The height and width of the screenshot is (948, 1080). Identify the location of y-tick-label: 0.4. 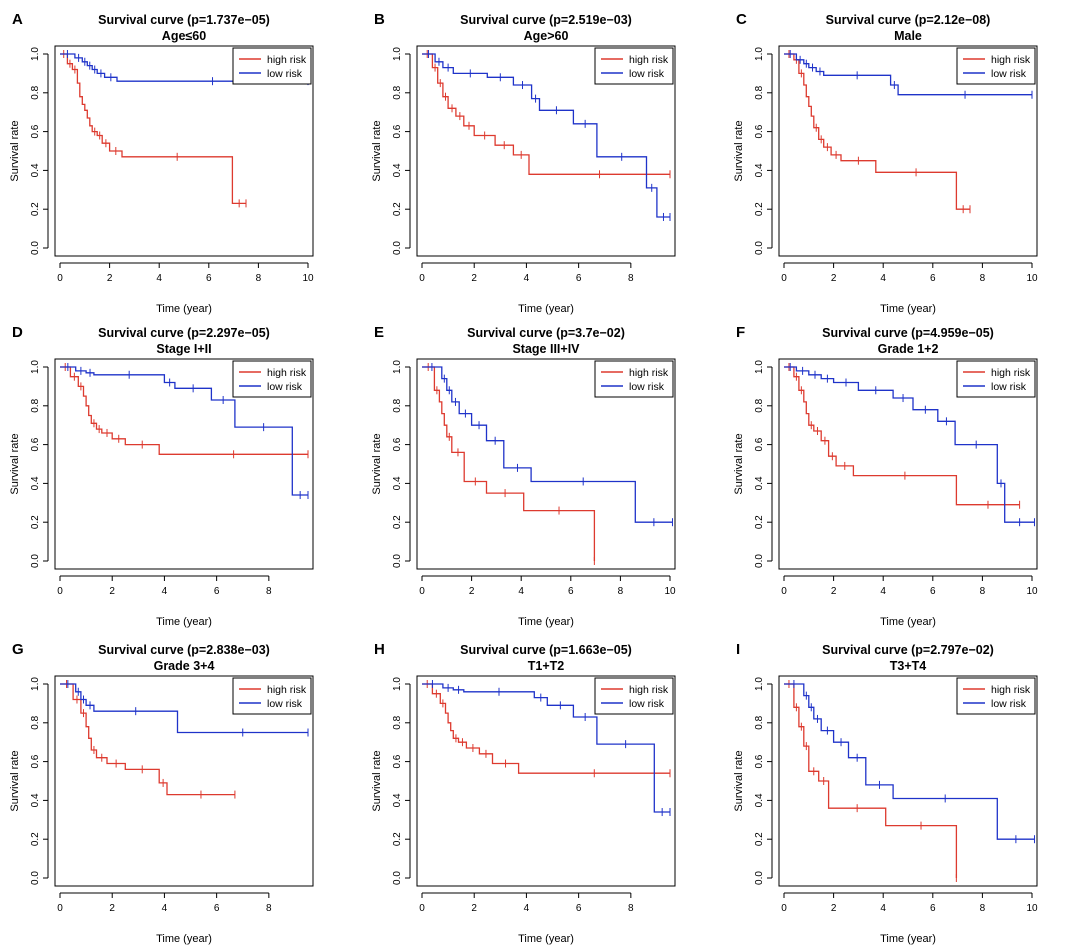
(397, 800).